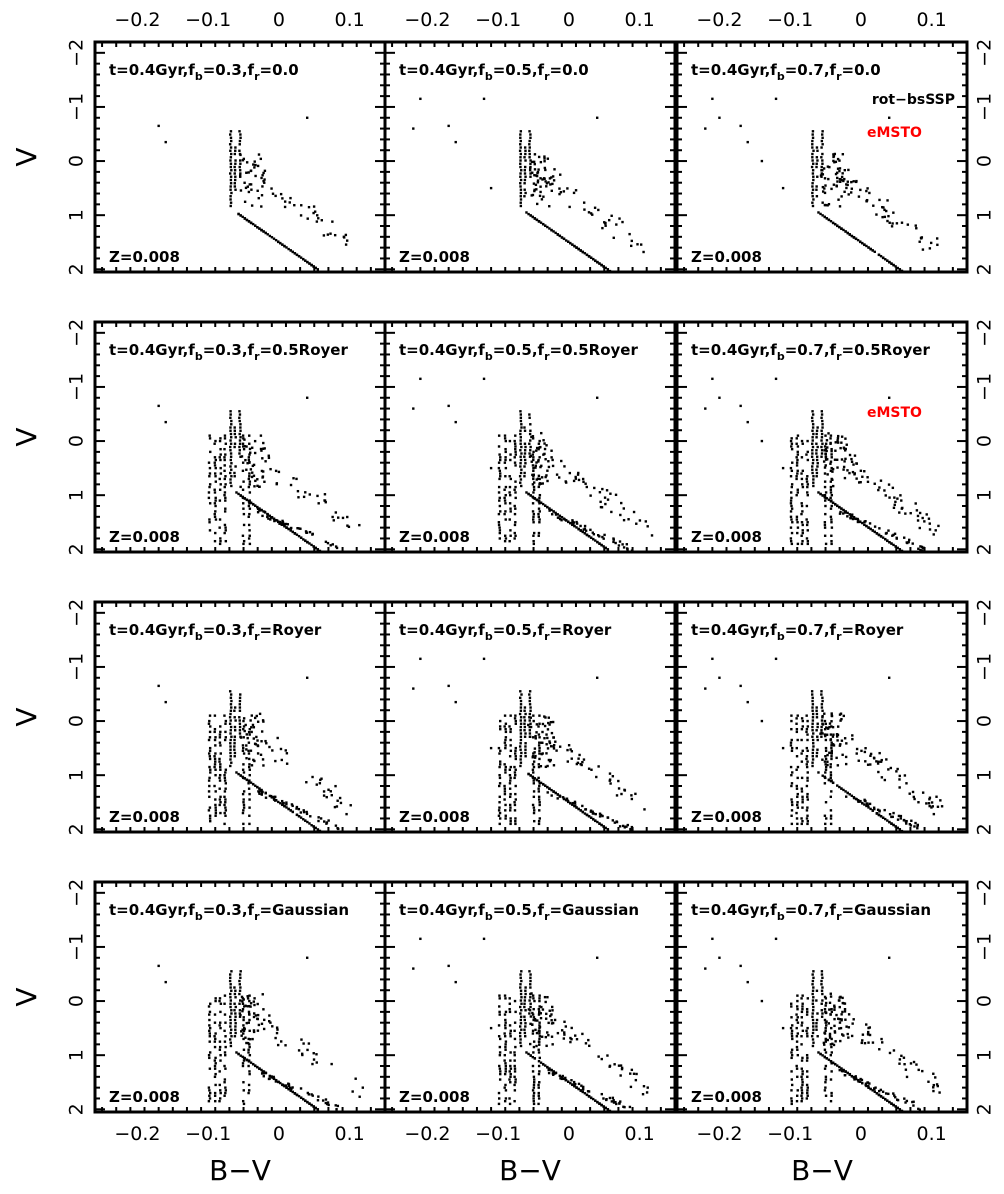 The image size is (1004, 1194). I want to click on panel-label: t=0.4Gyr,fb=0.5,fr=0.5Royer, so click(518, 352).